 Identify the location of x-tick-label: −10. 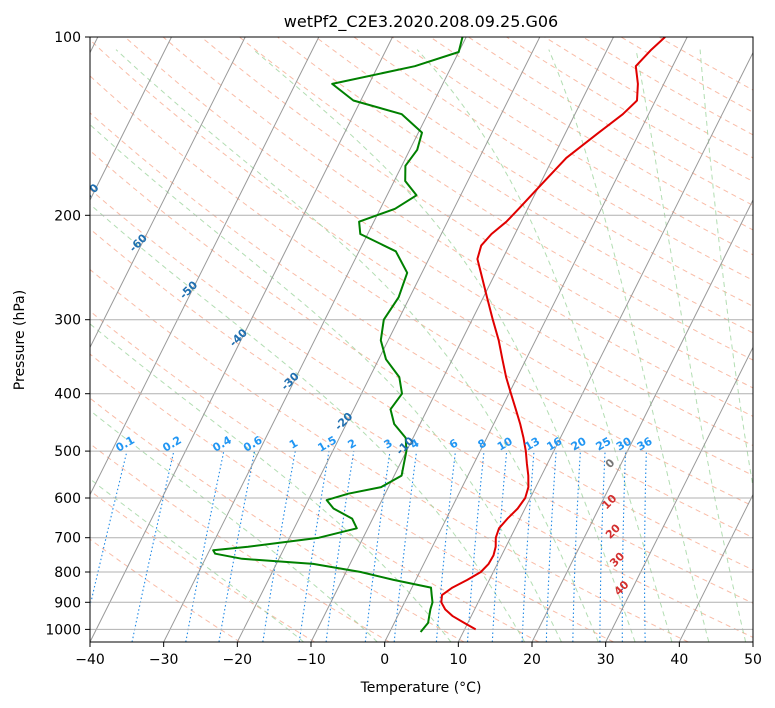
(311, 660).